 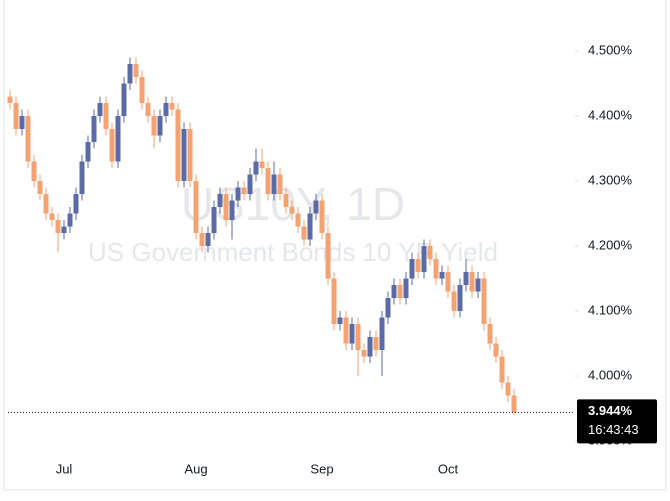 What do you see at coordinates (610, 244) in the screenshot?
I see `y-tick-label: 4.200%` at bounding box center [610, 244].